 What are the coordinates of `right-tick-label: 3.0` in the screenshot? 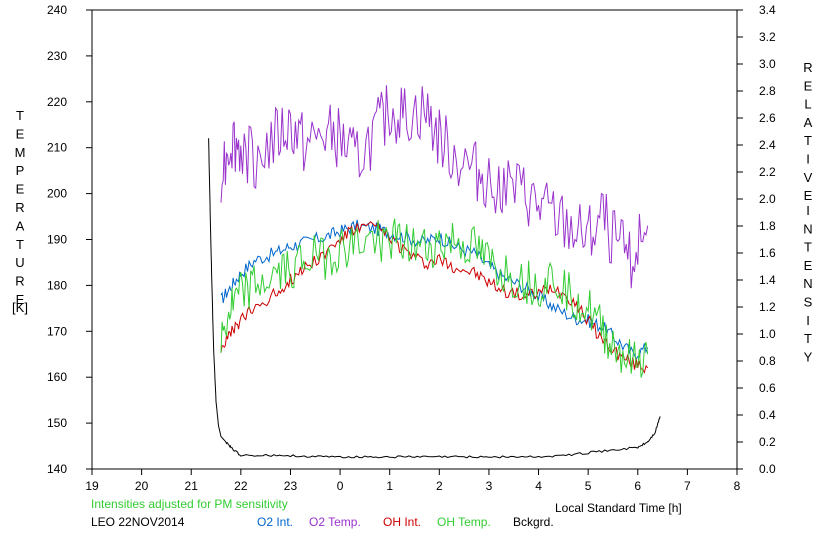 It's located at (767, 64).